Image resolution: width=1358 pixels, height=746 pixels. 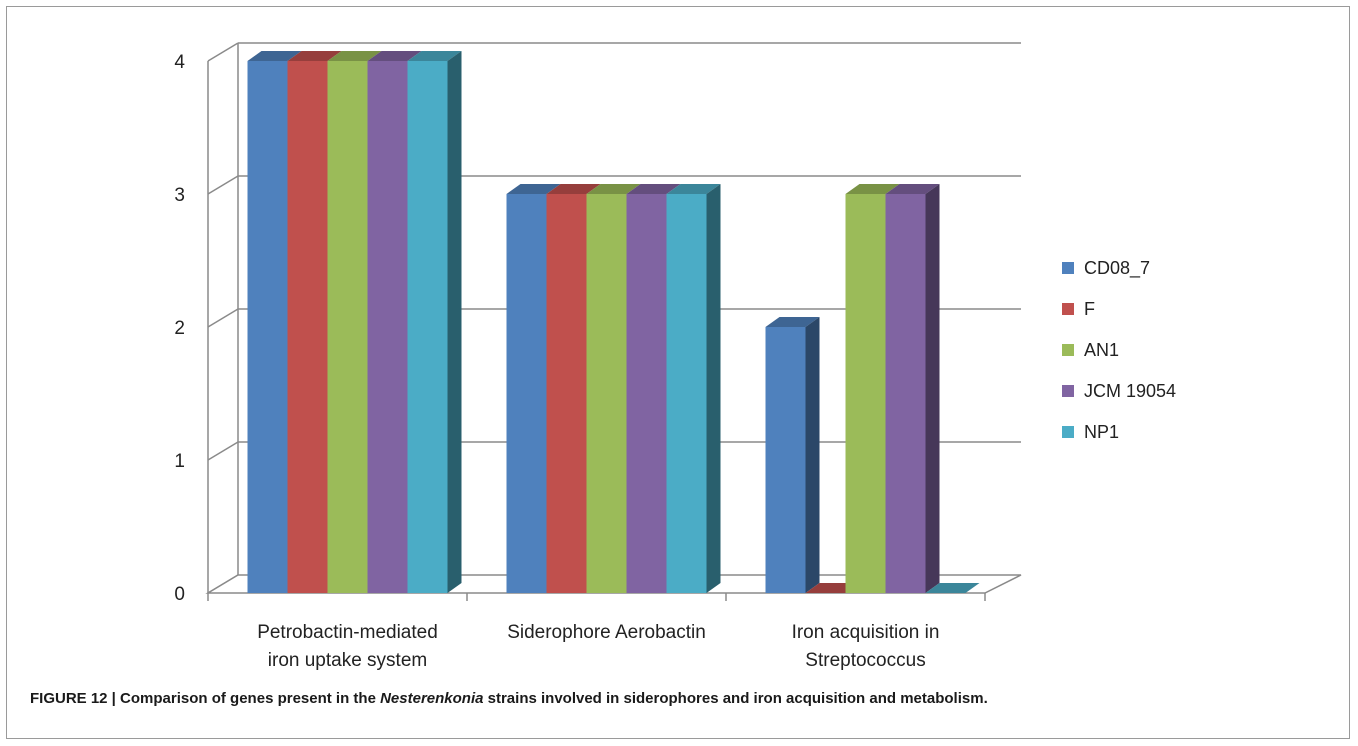 I want to click on legend-label: F, so click(x=1089, y=309).